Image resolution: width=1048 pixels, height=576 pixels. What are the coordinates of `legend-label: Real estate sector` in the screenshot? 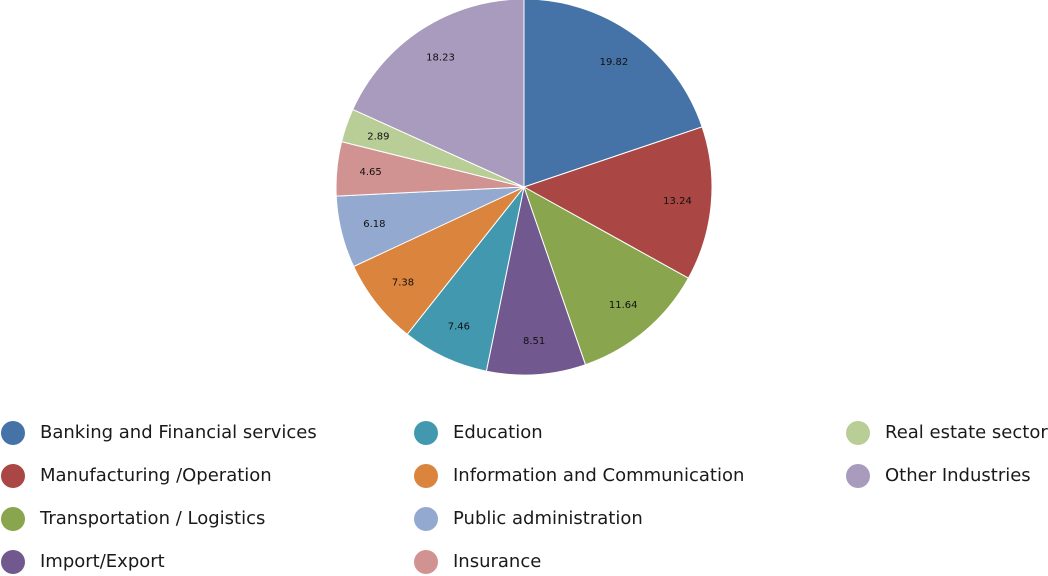 It's located at (966, 432).